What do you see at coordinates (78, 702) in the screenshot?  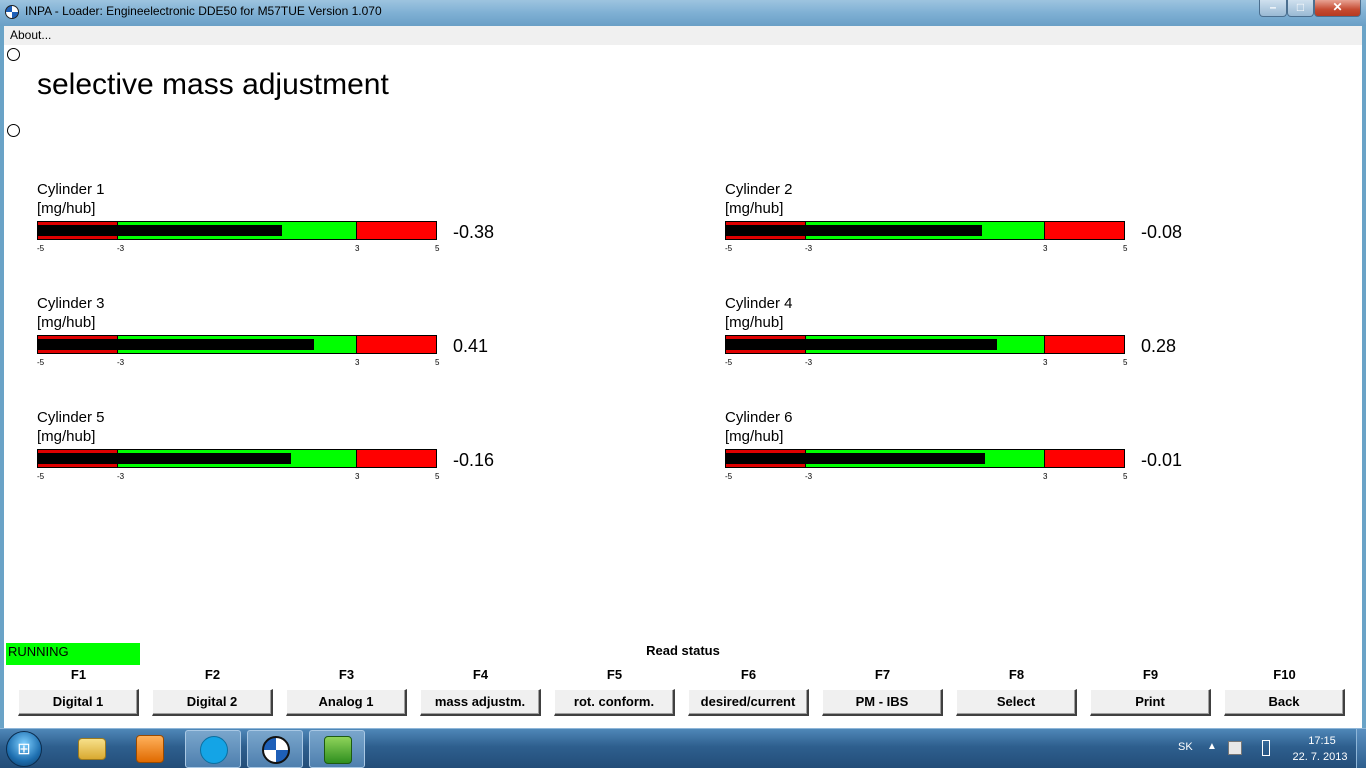 I see `fkey-button-f1: Digital 1` at bounding box center [78, 702].